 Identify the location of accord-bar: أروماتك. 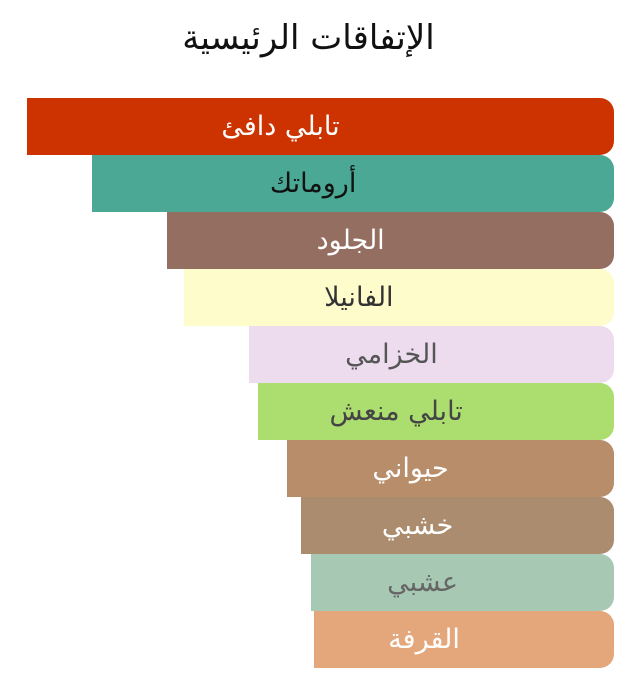
(353, 183).